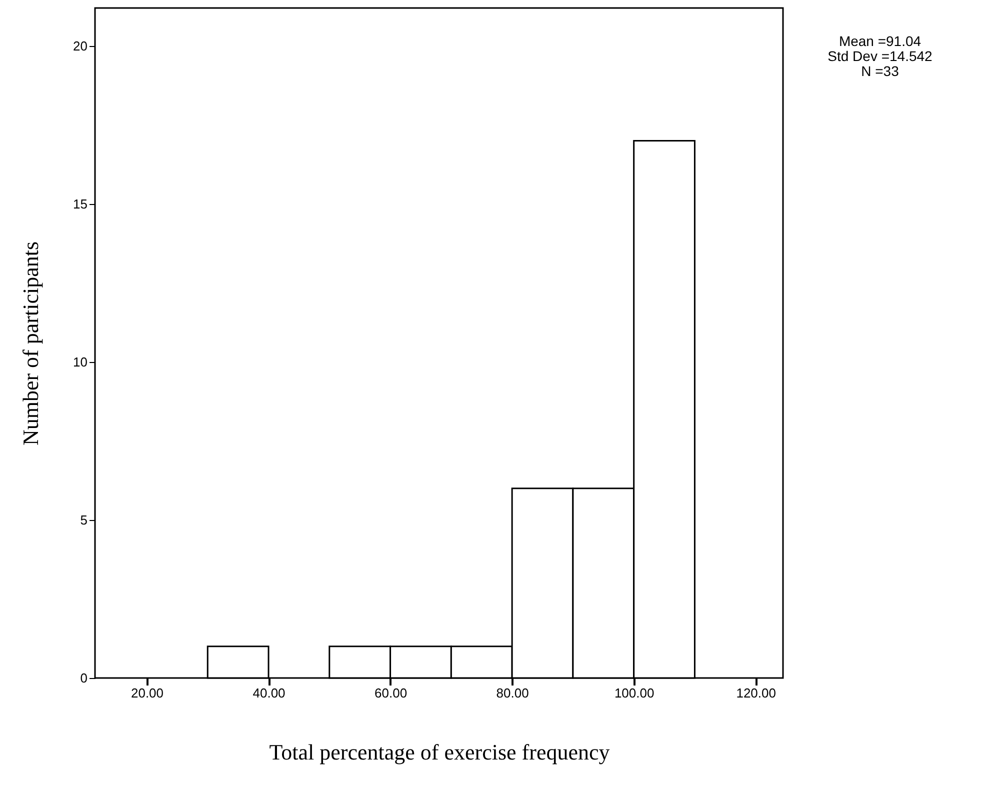 This screenshot has height=789, width=997. What do you see at coordinates (880, 41) in the screenshot?
I see `text: Mean =91.04` at bounding box center [880, 41].